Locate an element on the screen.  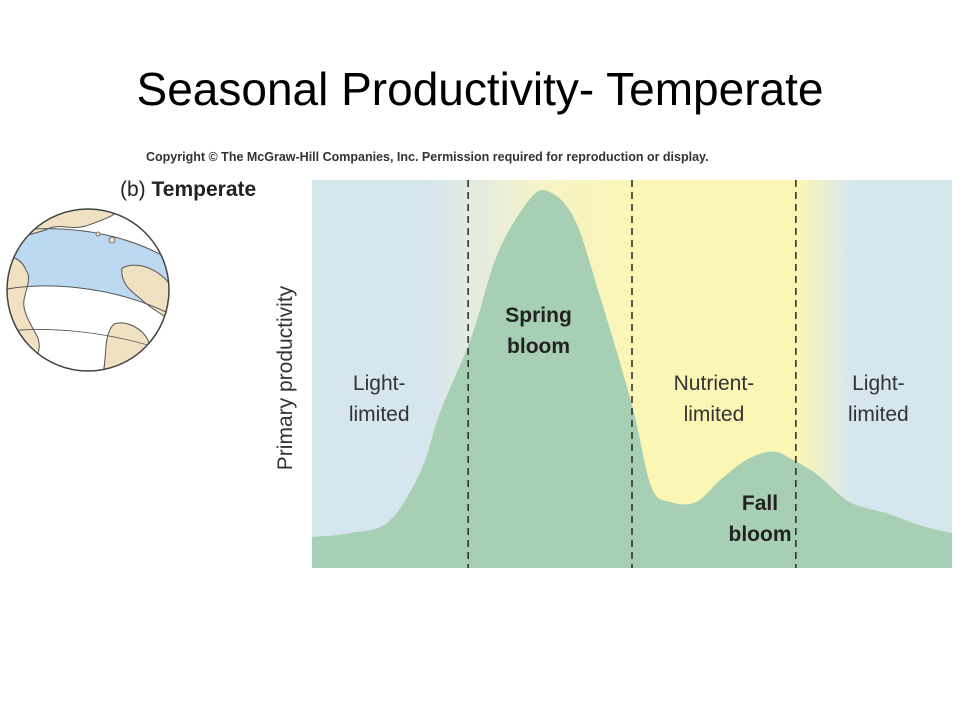
panel-prefix: (b) is located at coordinates (133, 189).